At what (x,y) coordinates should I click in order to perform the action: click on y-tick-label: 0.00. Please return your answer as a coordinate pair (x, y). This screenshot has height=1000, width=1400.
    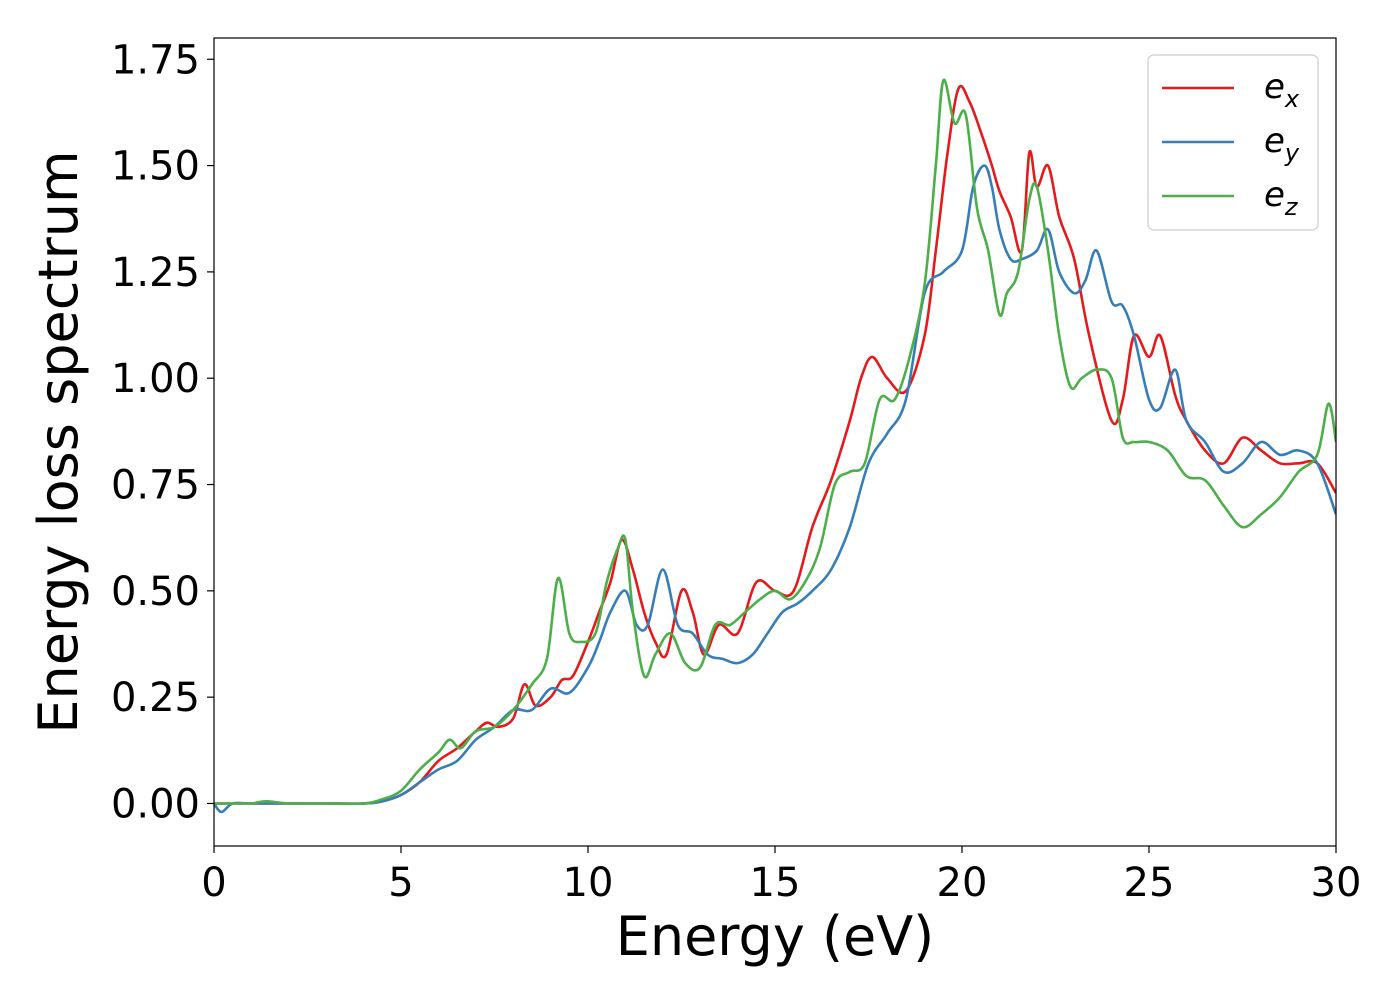
    Looking at the image, I should click on (155, 804).